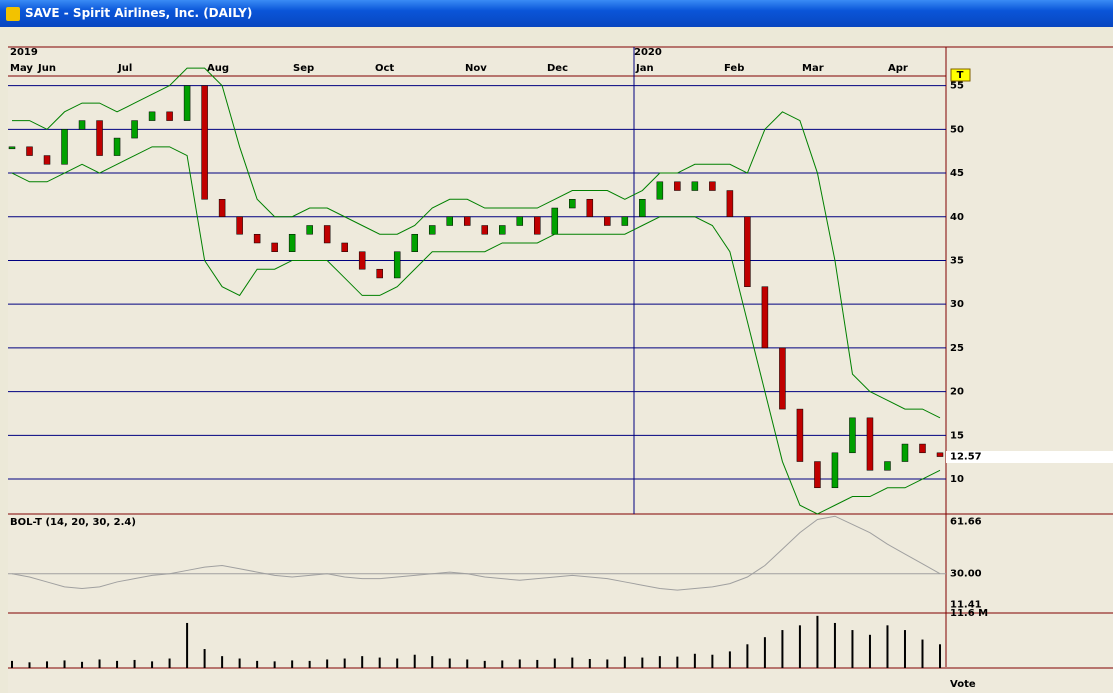 This screenshot has width=1113, height=693. Describe the element at coordinates (24, 52) in the screenshot. I see `year-label: 2019` at that location.